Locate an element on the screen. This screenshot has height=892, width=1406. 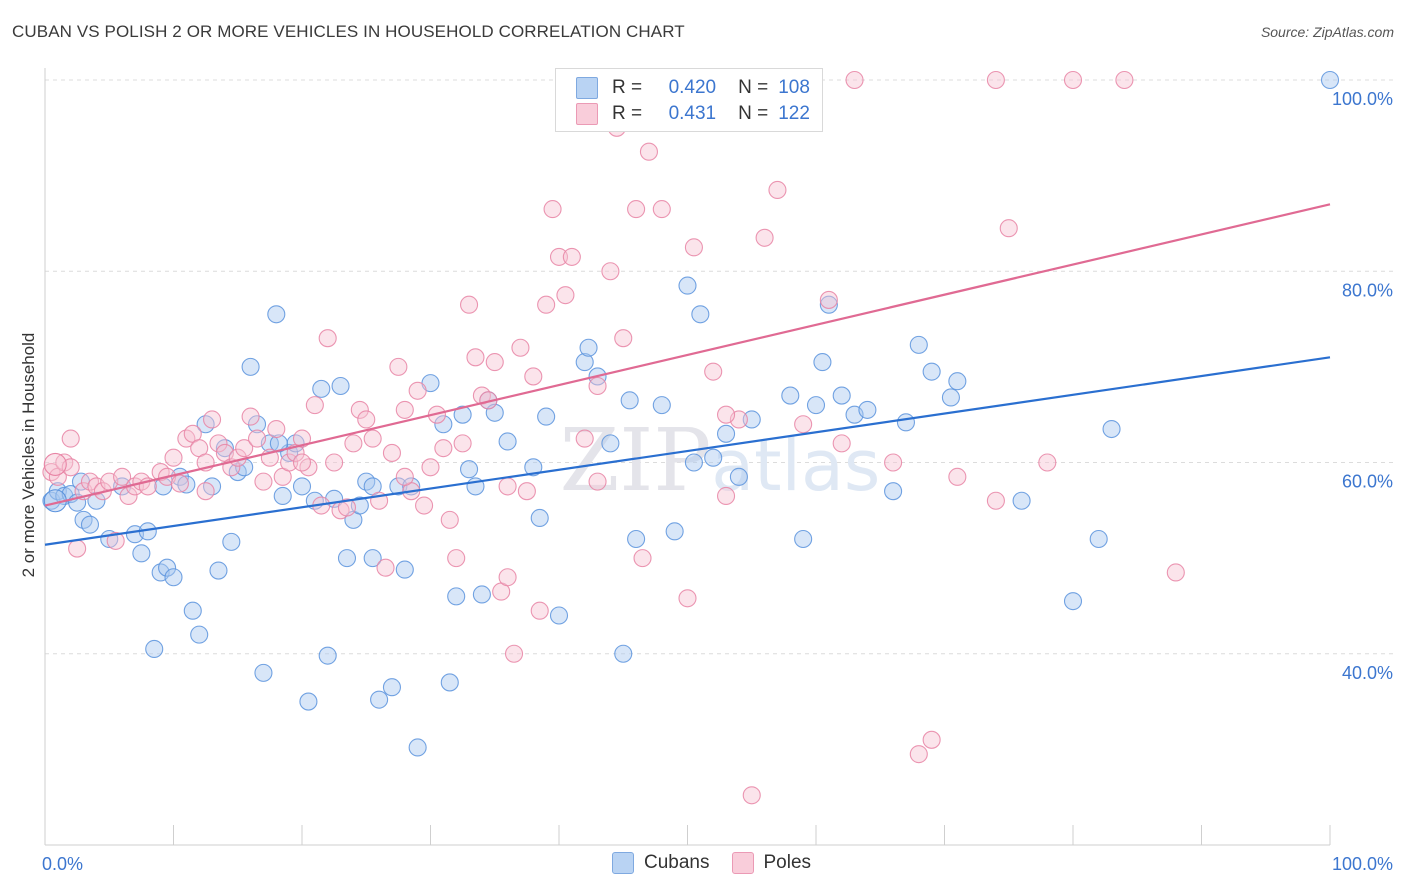
series-legend: Cubans Poles is located at coordinates (722, 863).